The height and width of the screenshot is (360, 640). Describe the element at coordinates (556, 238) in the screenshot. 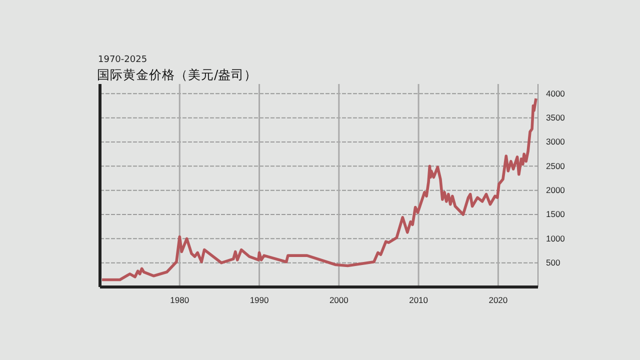

I see `y-tick-label: 1000` at that location.